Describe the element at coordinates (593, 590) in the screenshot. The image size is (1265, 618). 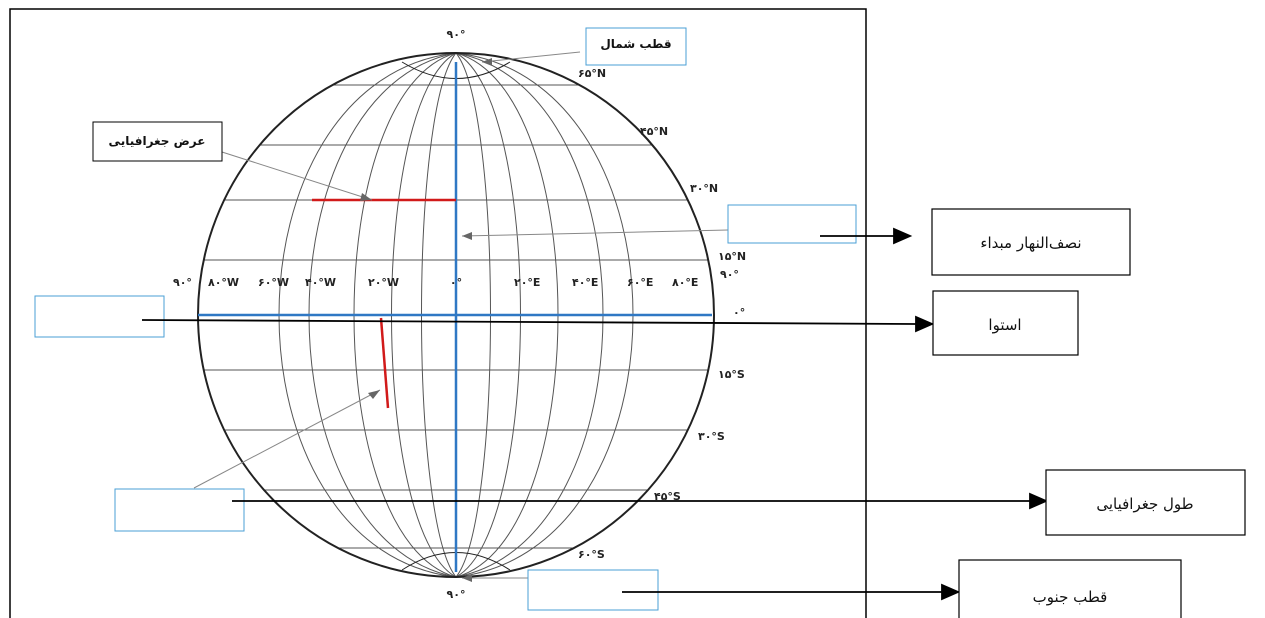
I see `answer-box-south-pole` at that location.